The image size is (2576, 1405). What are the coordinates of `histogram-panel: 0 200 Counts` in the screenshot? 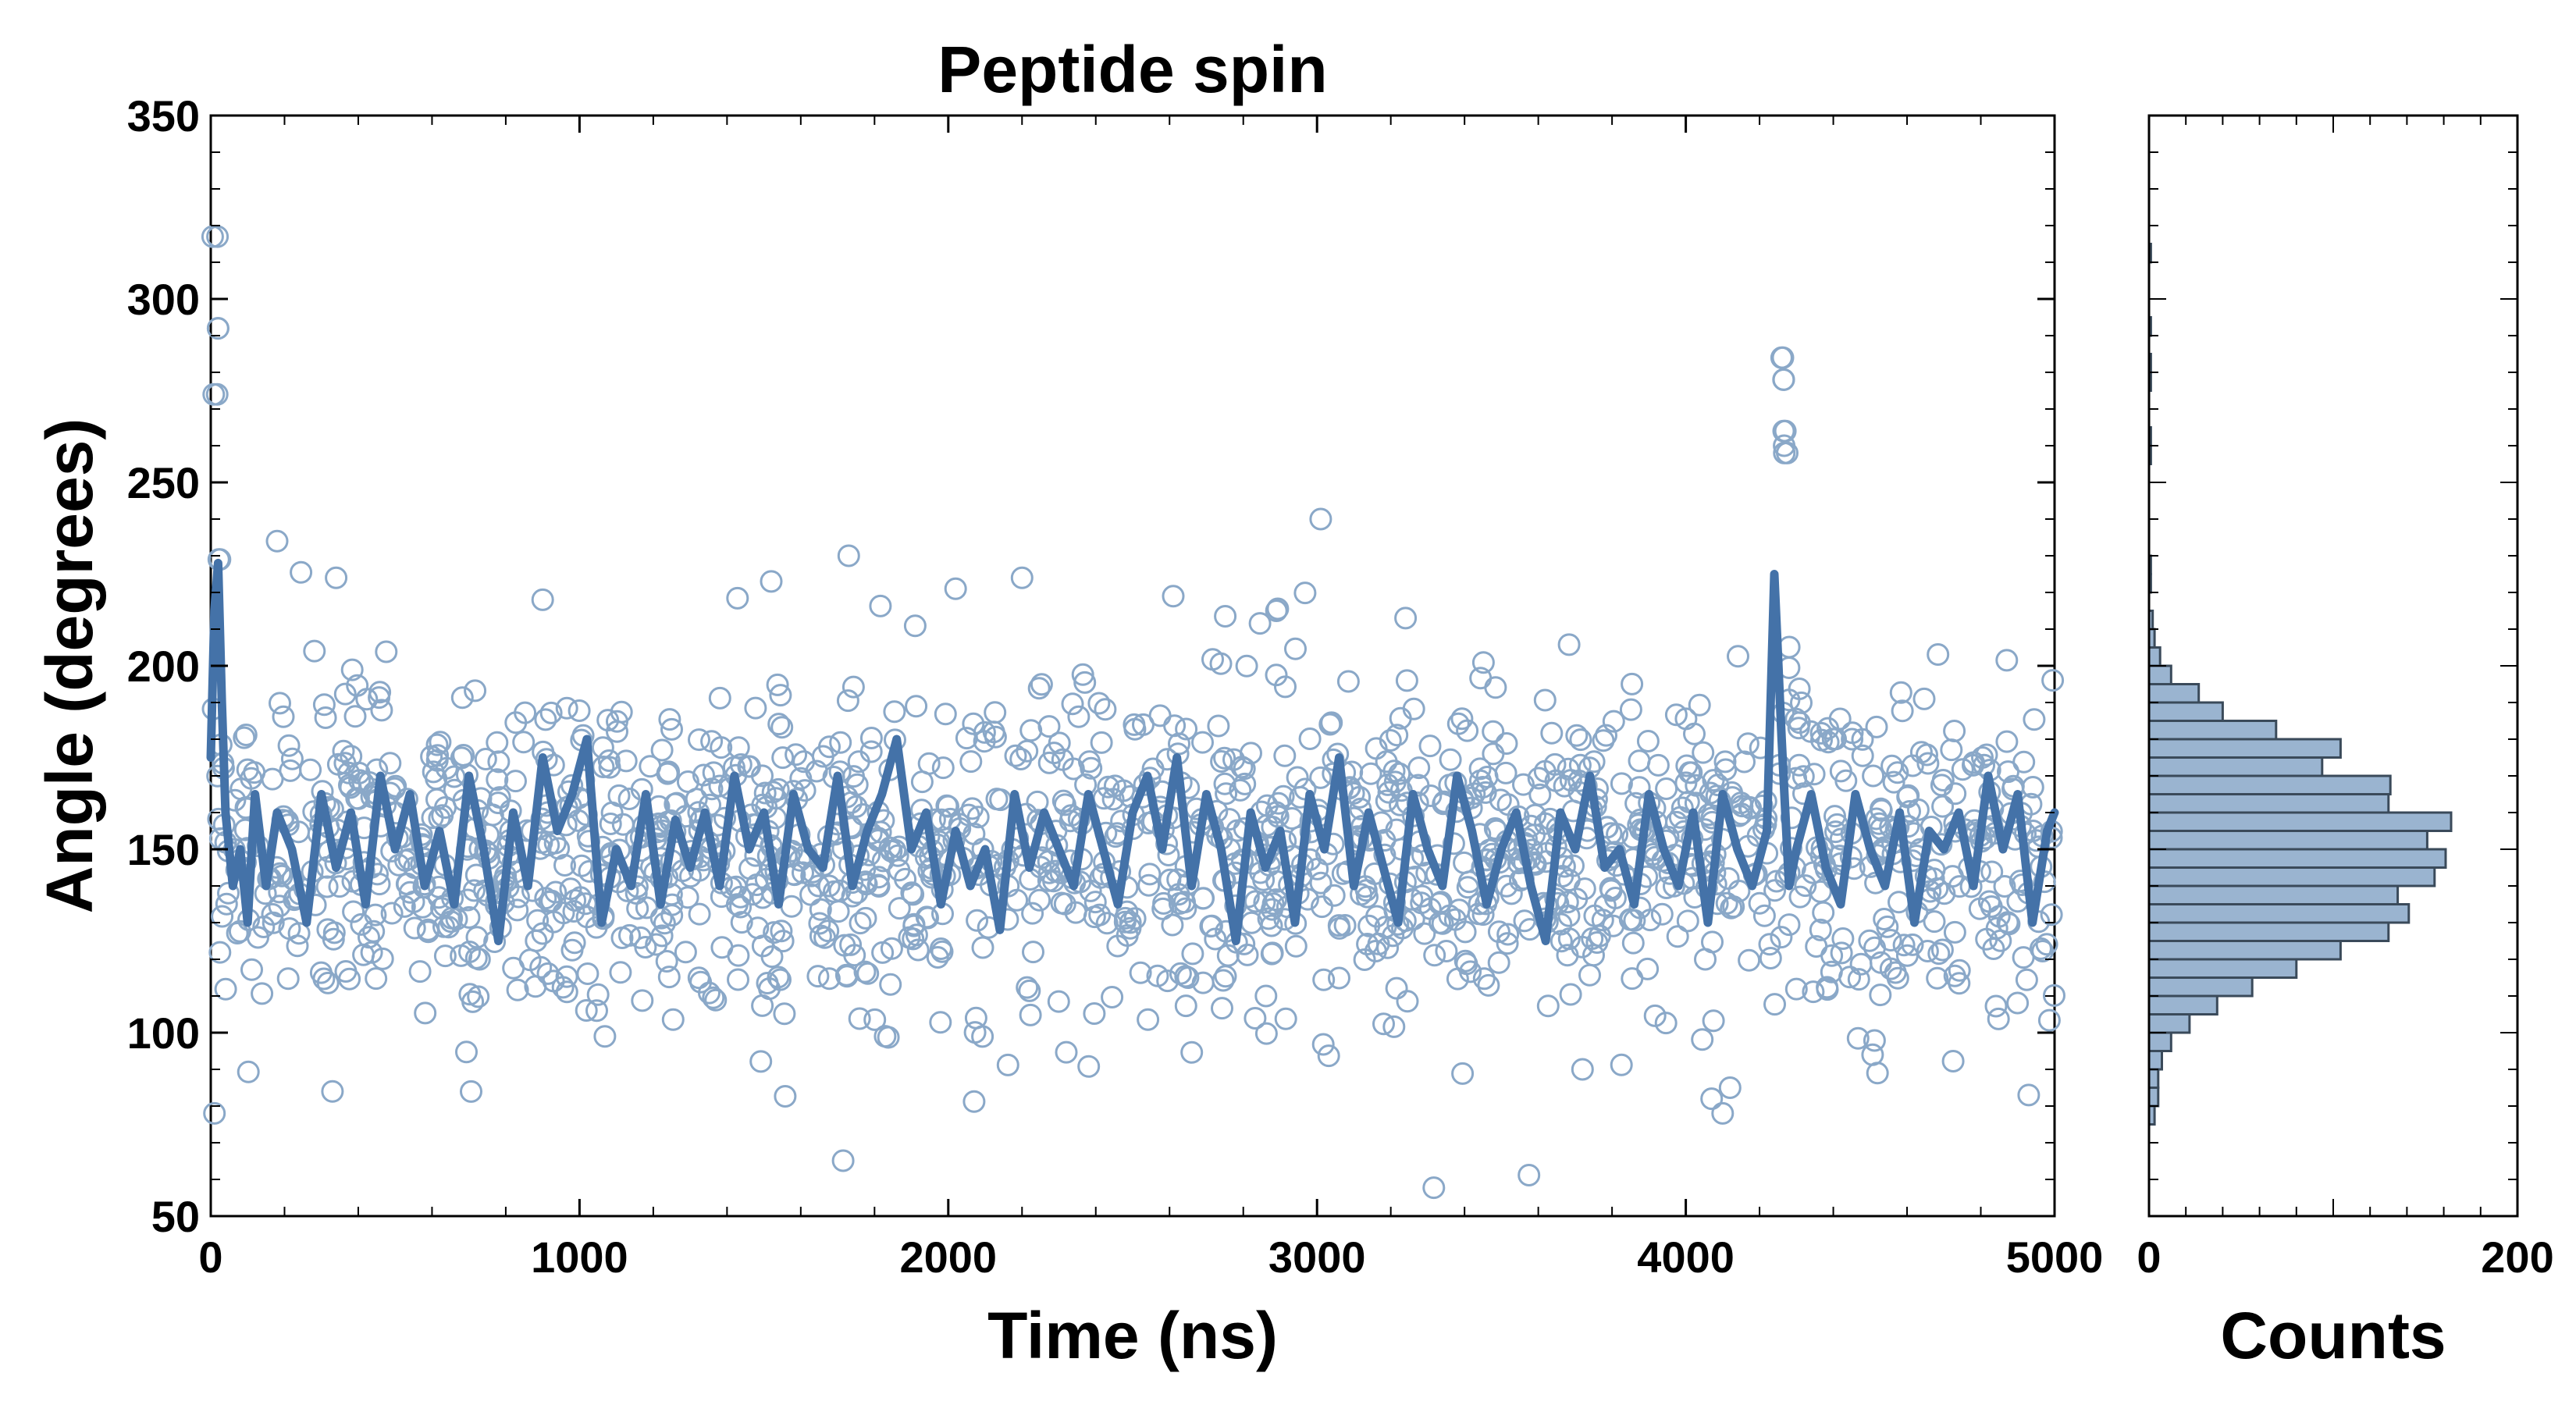 It's located at (2345, 743).